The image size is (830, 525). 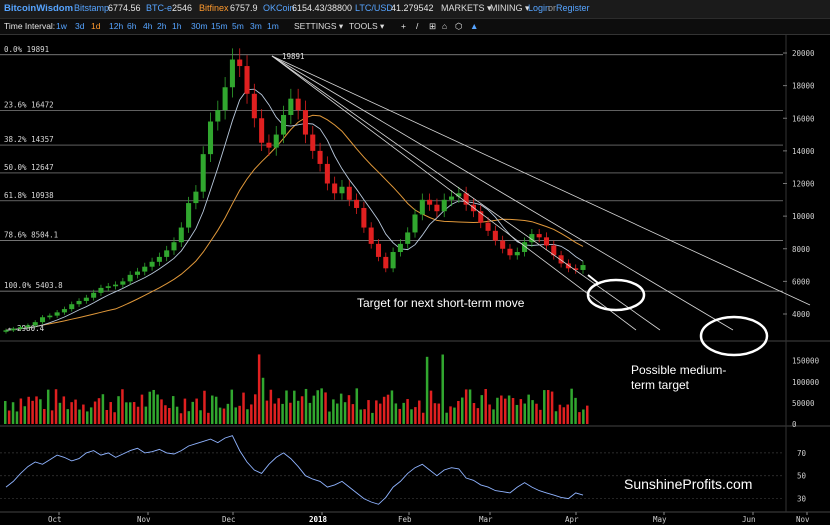 I want to click on alert-bell-icon: ▲, so click(x=474, y=26).